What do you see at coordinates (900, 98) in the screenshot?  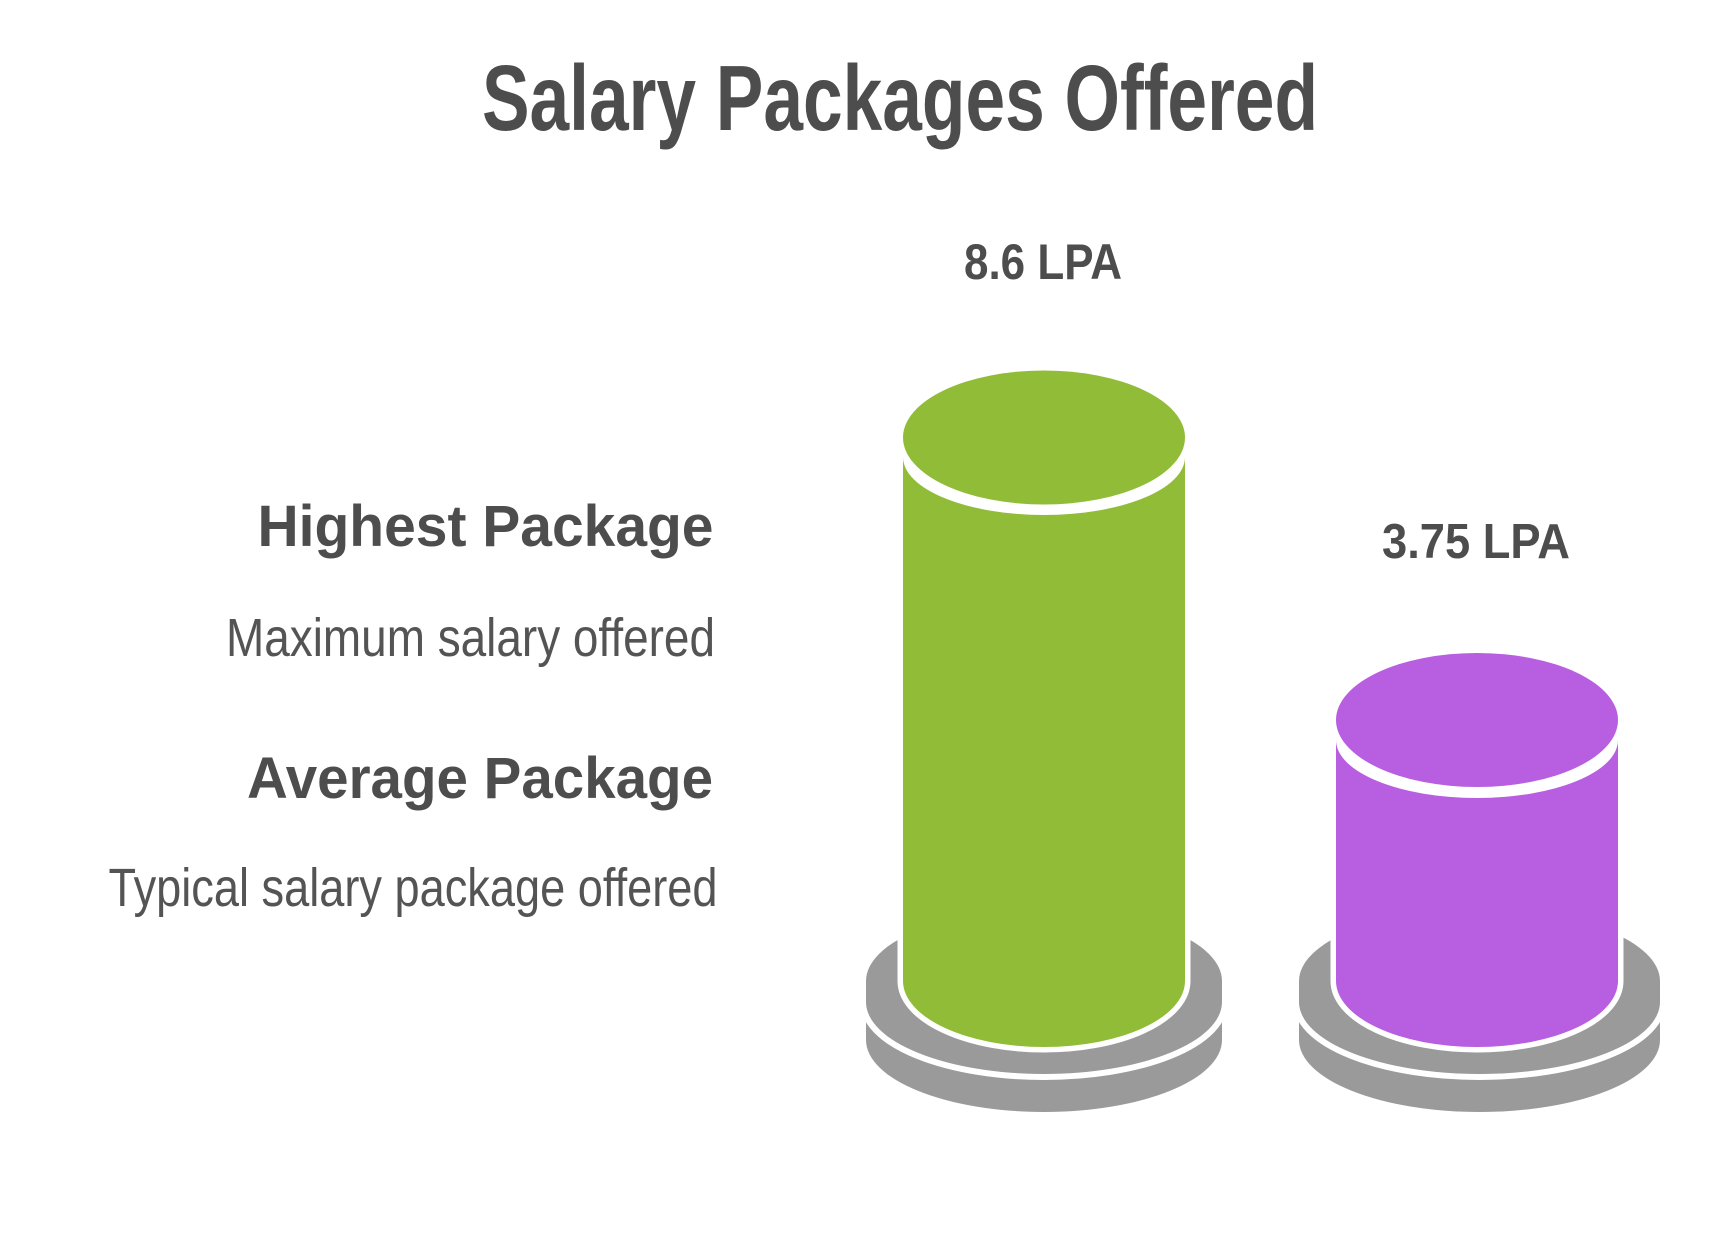 I see `svg-text: Salary Packages Offered` at bounding box center [900, 98].